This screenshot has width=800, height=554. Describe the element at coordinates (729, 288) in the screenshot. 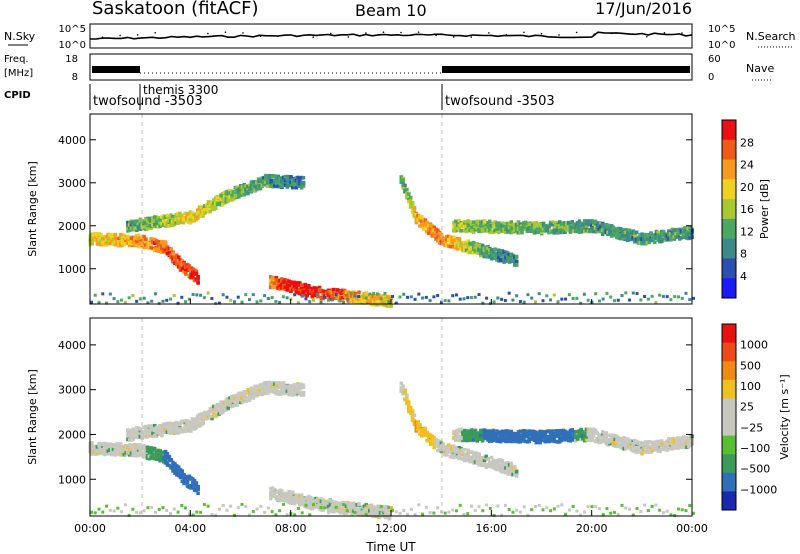

I see `colorbar-segment` at that location.